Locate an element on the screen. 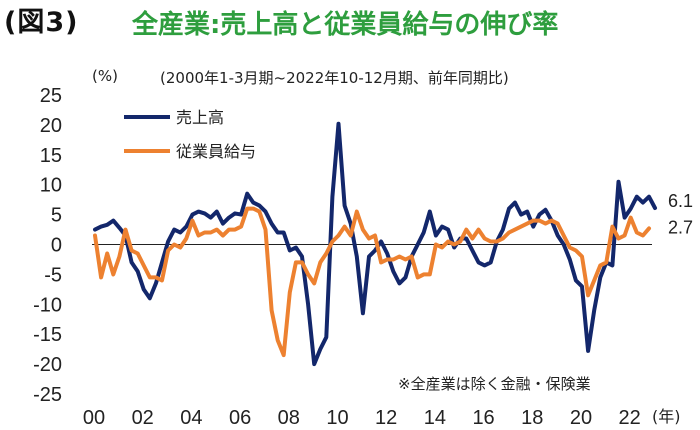 Image resolution: width=700 pixels, height=430 pixels. x-tick-label: 12 is located at coordinates (386, 418).